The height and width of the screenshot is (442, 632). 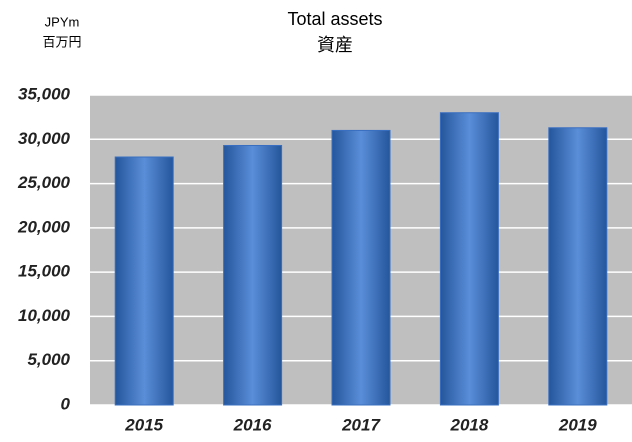 I want to click on y-tick-label: 5,000, so click(x=48, y=359).